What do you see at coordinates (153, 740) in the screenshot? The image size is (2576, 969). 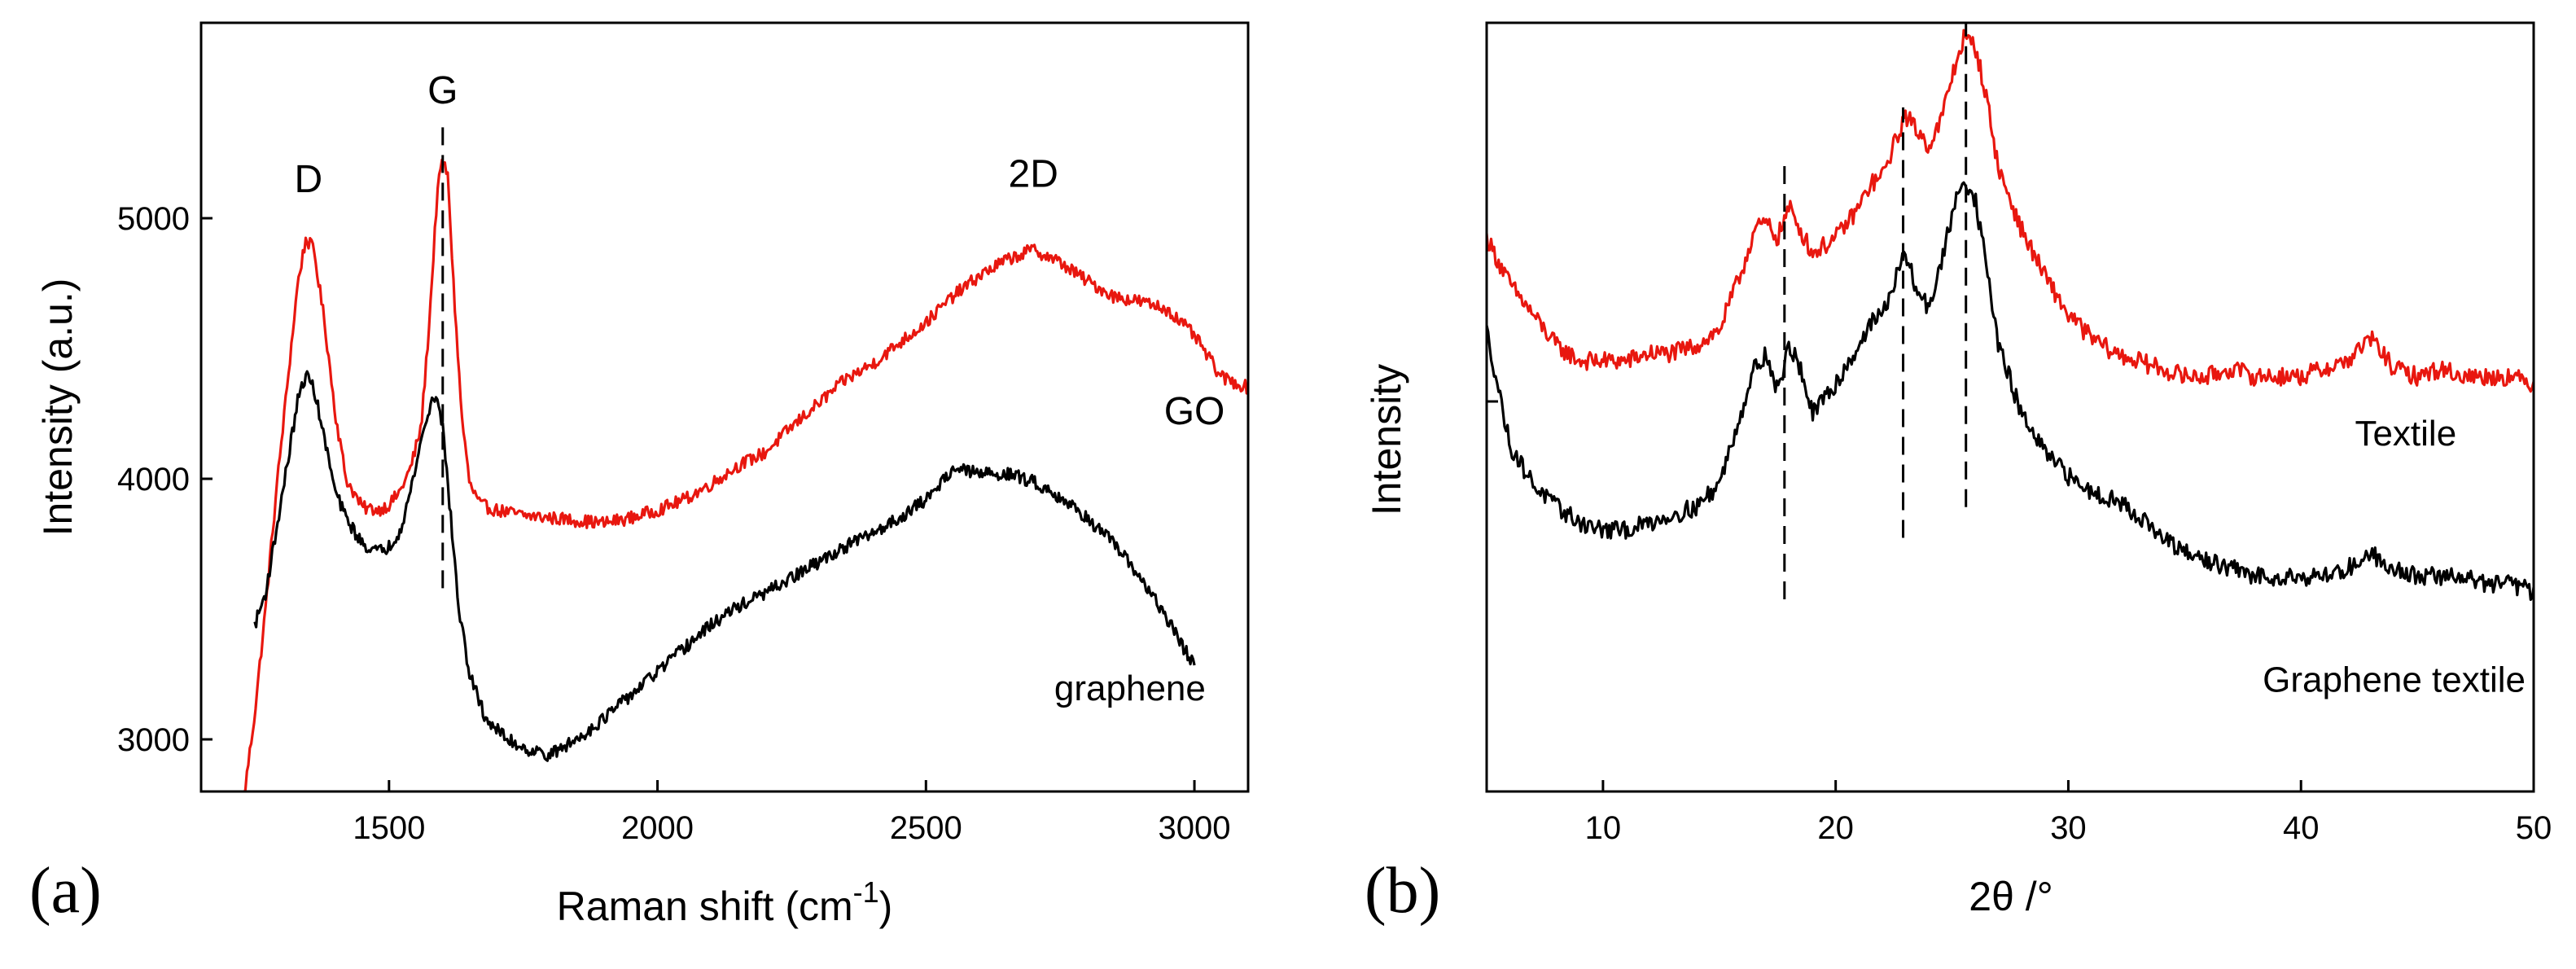 I see `y-tick-label: 3000` at bounding box center [153, 740].